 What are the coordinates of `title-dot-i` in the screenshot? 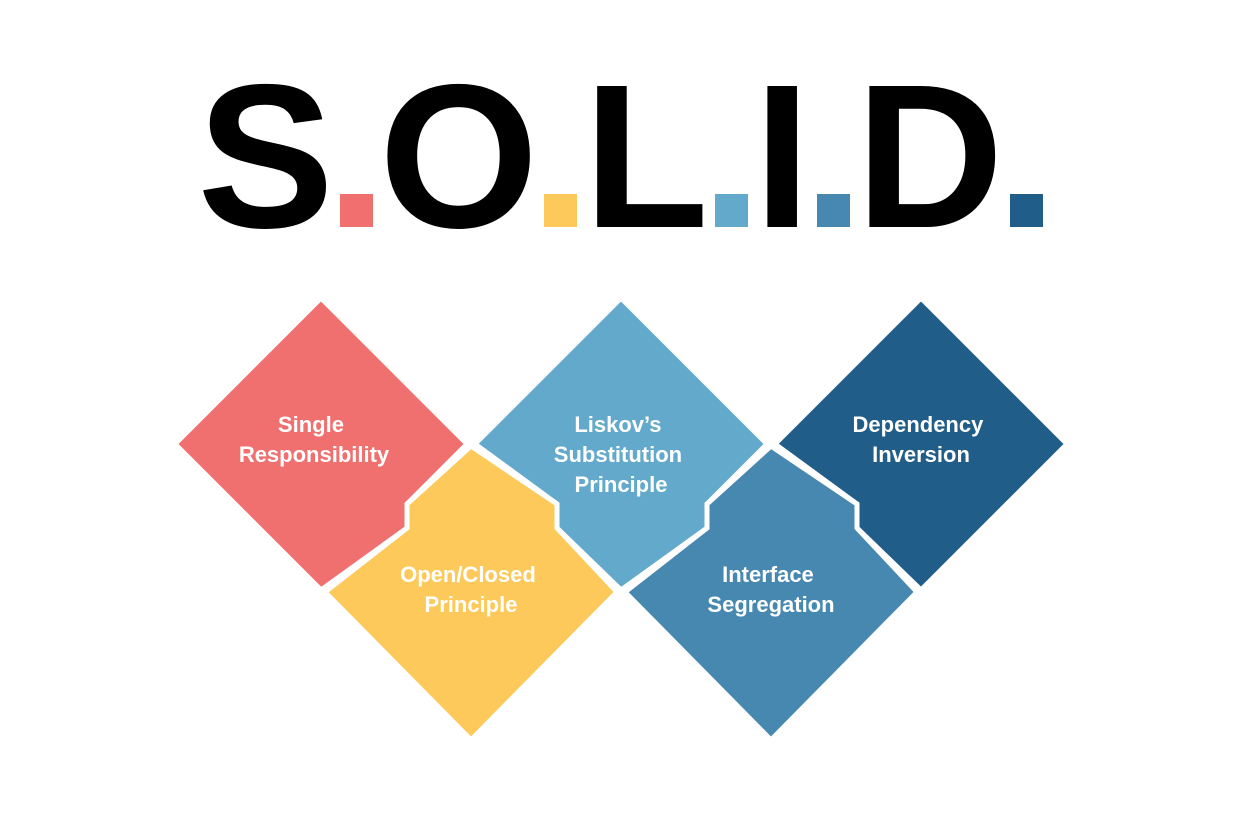 It's located at (833, 210).